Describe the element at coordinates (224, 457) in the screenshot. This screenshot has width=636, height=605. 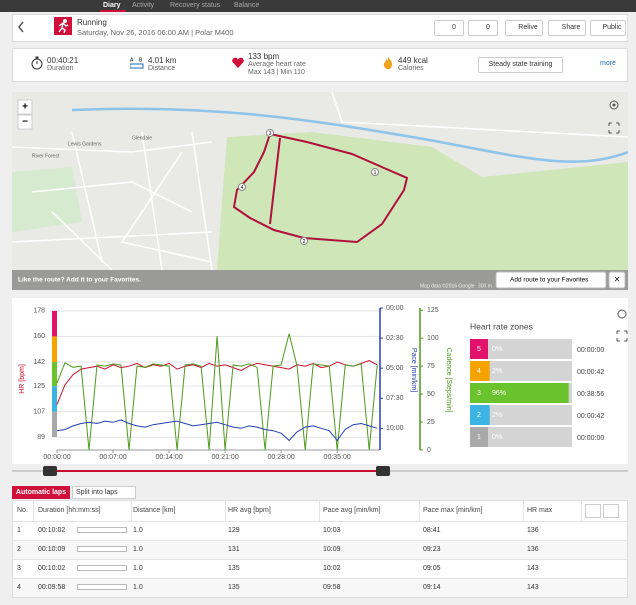
I see `x-tick-label: 00:21:00` at that location.